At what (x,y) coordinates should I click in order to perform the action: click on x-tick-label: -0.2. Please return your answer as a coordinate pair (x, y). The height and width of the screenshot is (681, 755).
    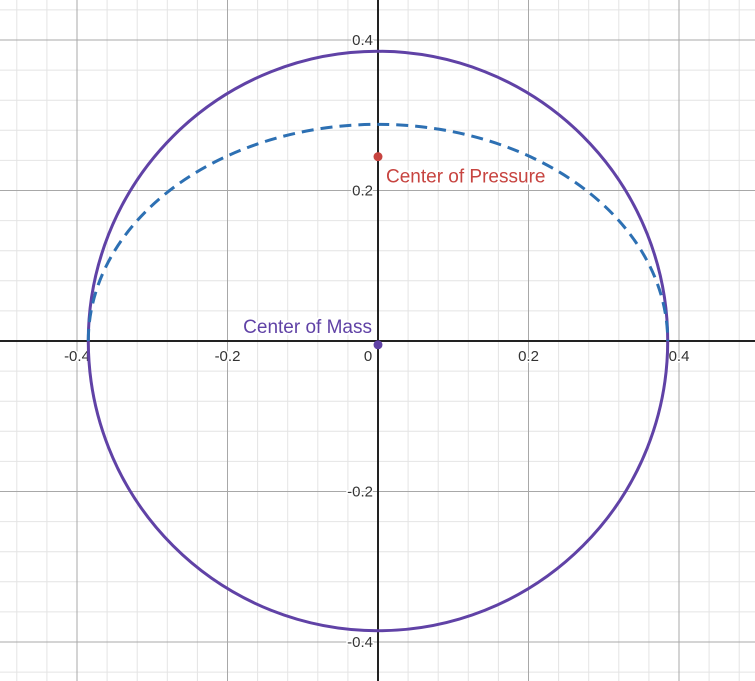
    Looking at the image, I should click on (228, 356).